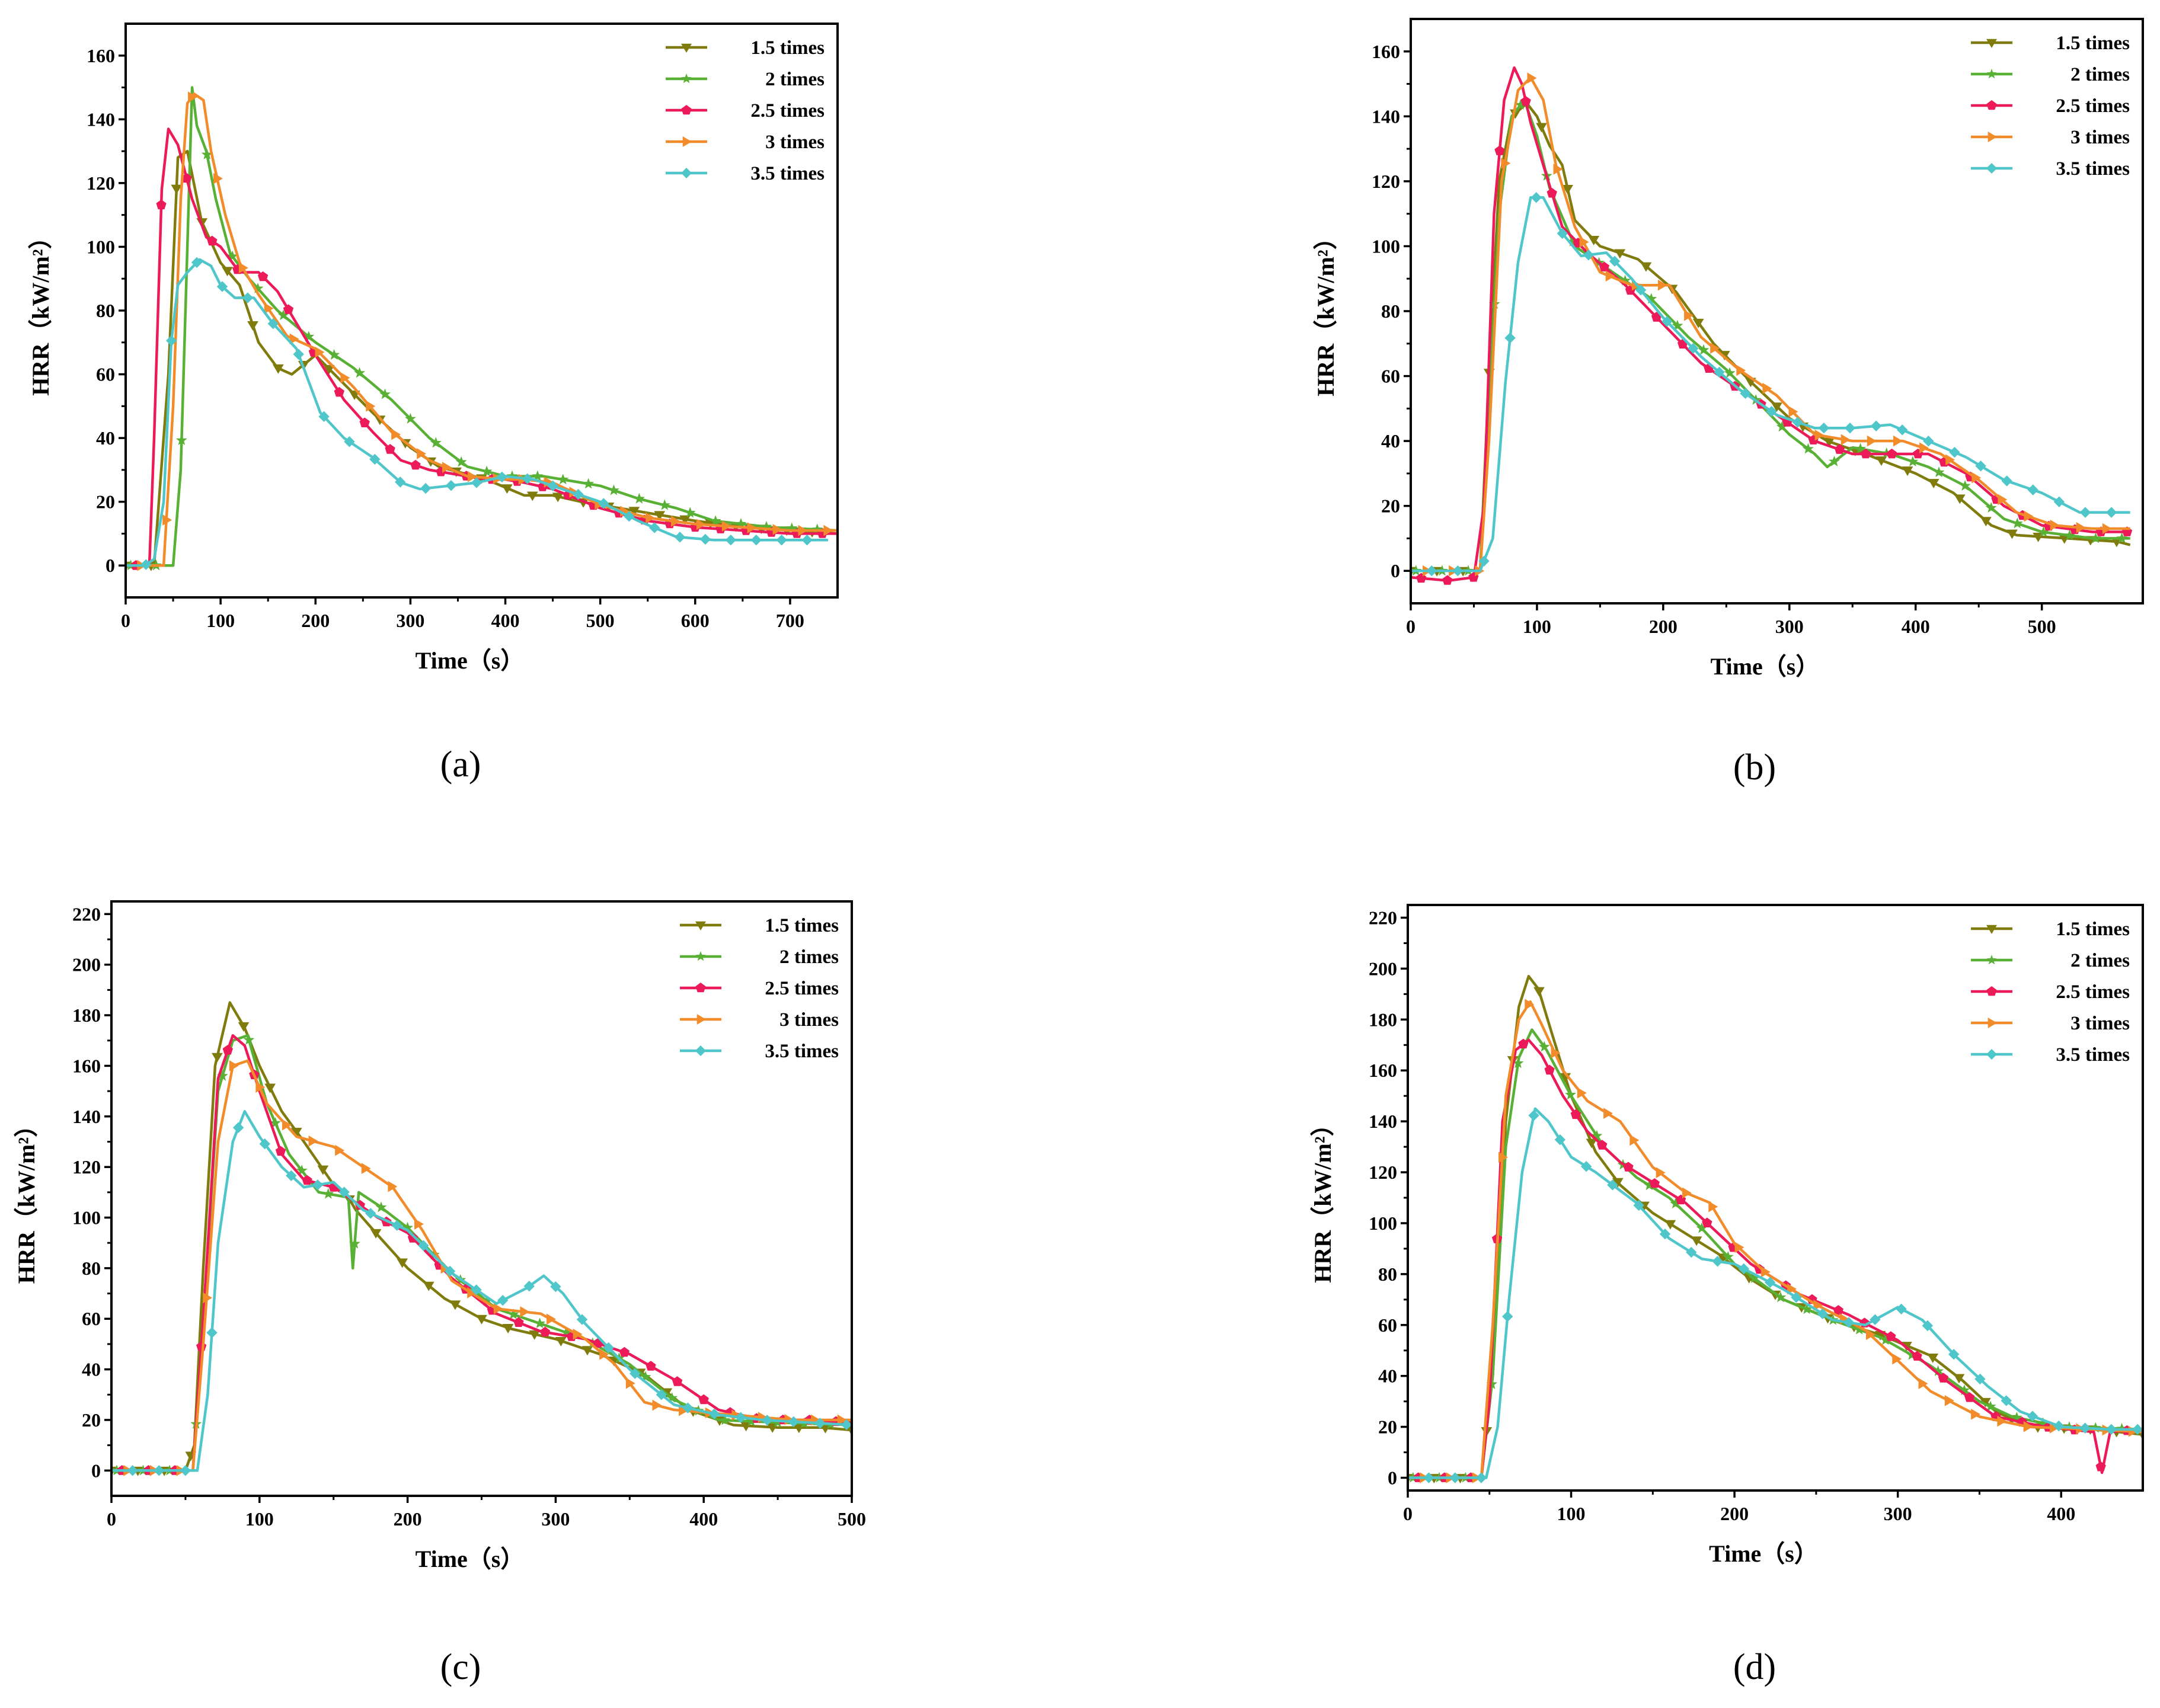 Image resolution: width=2160 pixels, height=1708 pixels. Describe the element at coordinates (1754, 1667) in the screenshot. I see `panel-caption: (d)` at that location.